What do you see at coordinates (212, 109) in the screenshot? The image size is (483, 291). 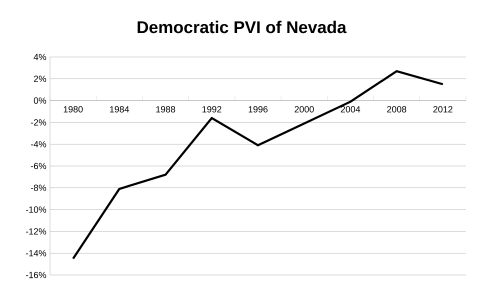 I see `x-tick-label: 1992` at bounding box center [212, 109].